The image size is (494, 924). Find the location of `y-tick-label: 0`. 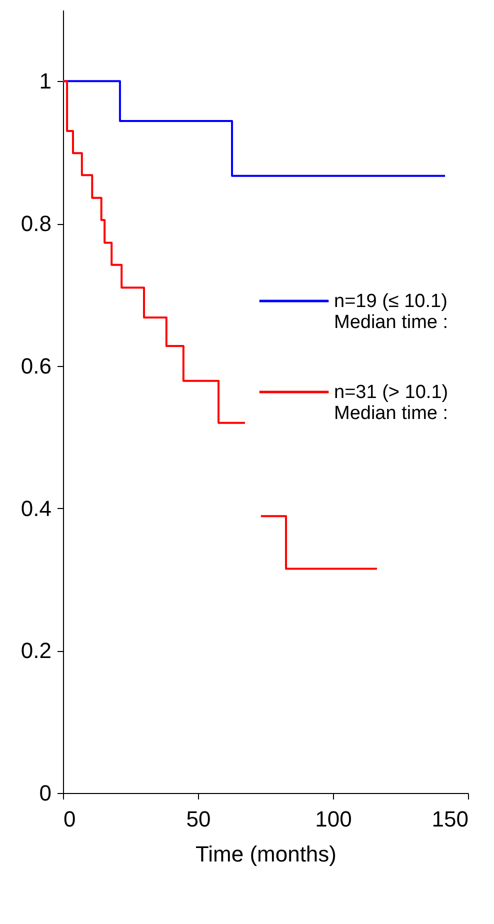

y-tick-label: 0 is located at coordinates (45, 793).